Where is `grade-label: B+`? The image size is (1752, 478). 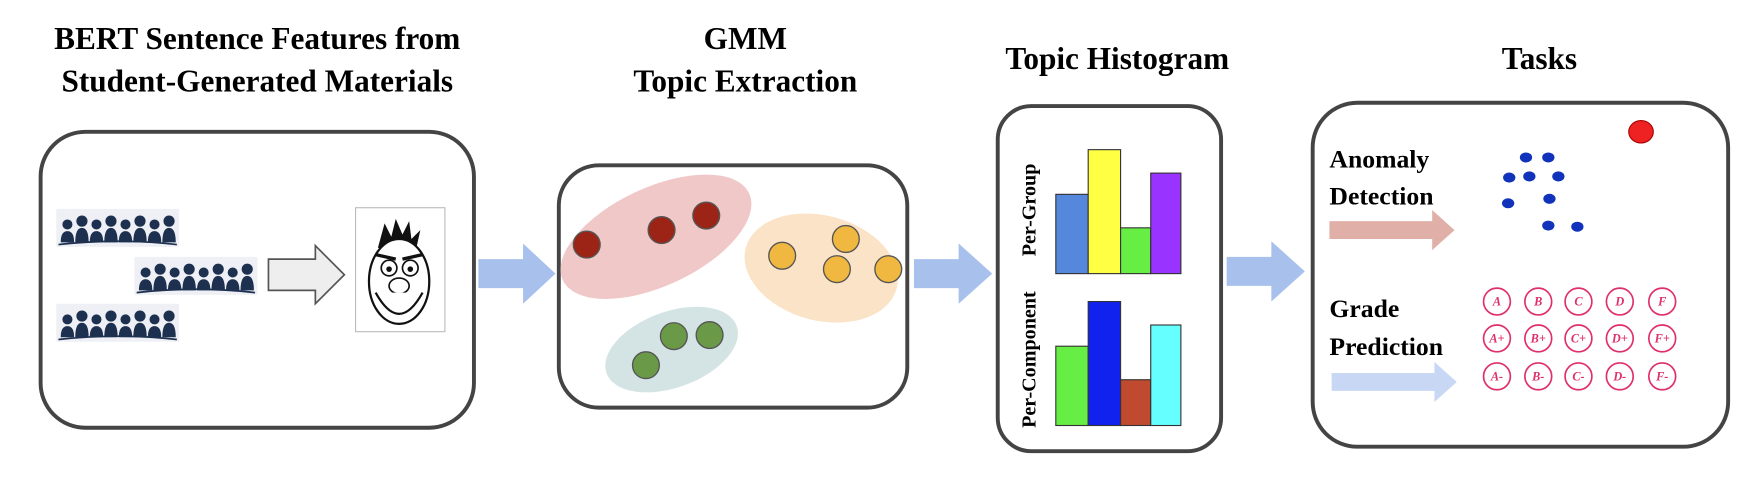 grade-label: B+ is located at coordinates (1538, 338).